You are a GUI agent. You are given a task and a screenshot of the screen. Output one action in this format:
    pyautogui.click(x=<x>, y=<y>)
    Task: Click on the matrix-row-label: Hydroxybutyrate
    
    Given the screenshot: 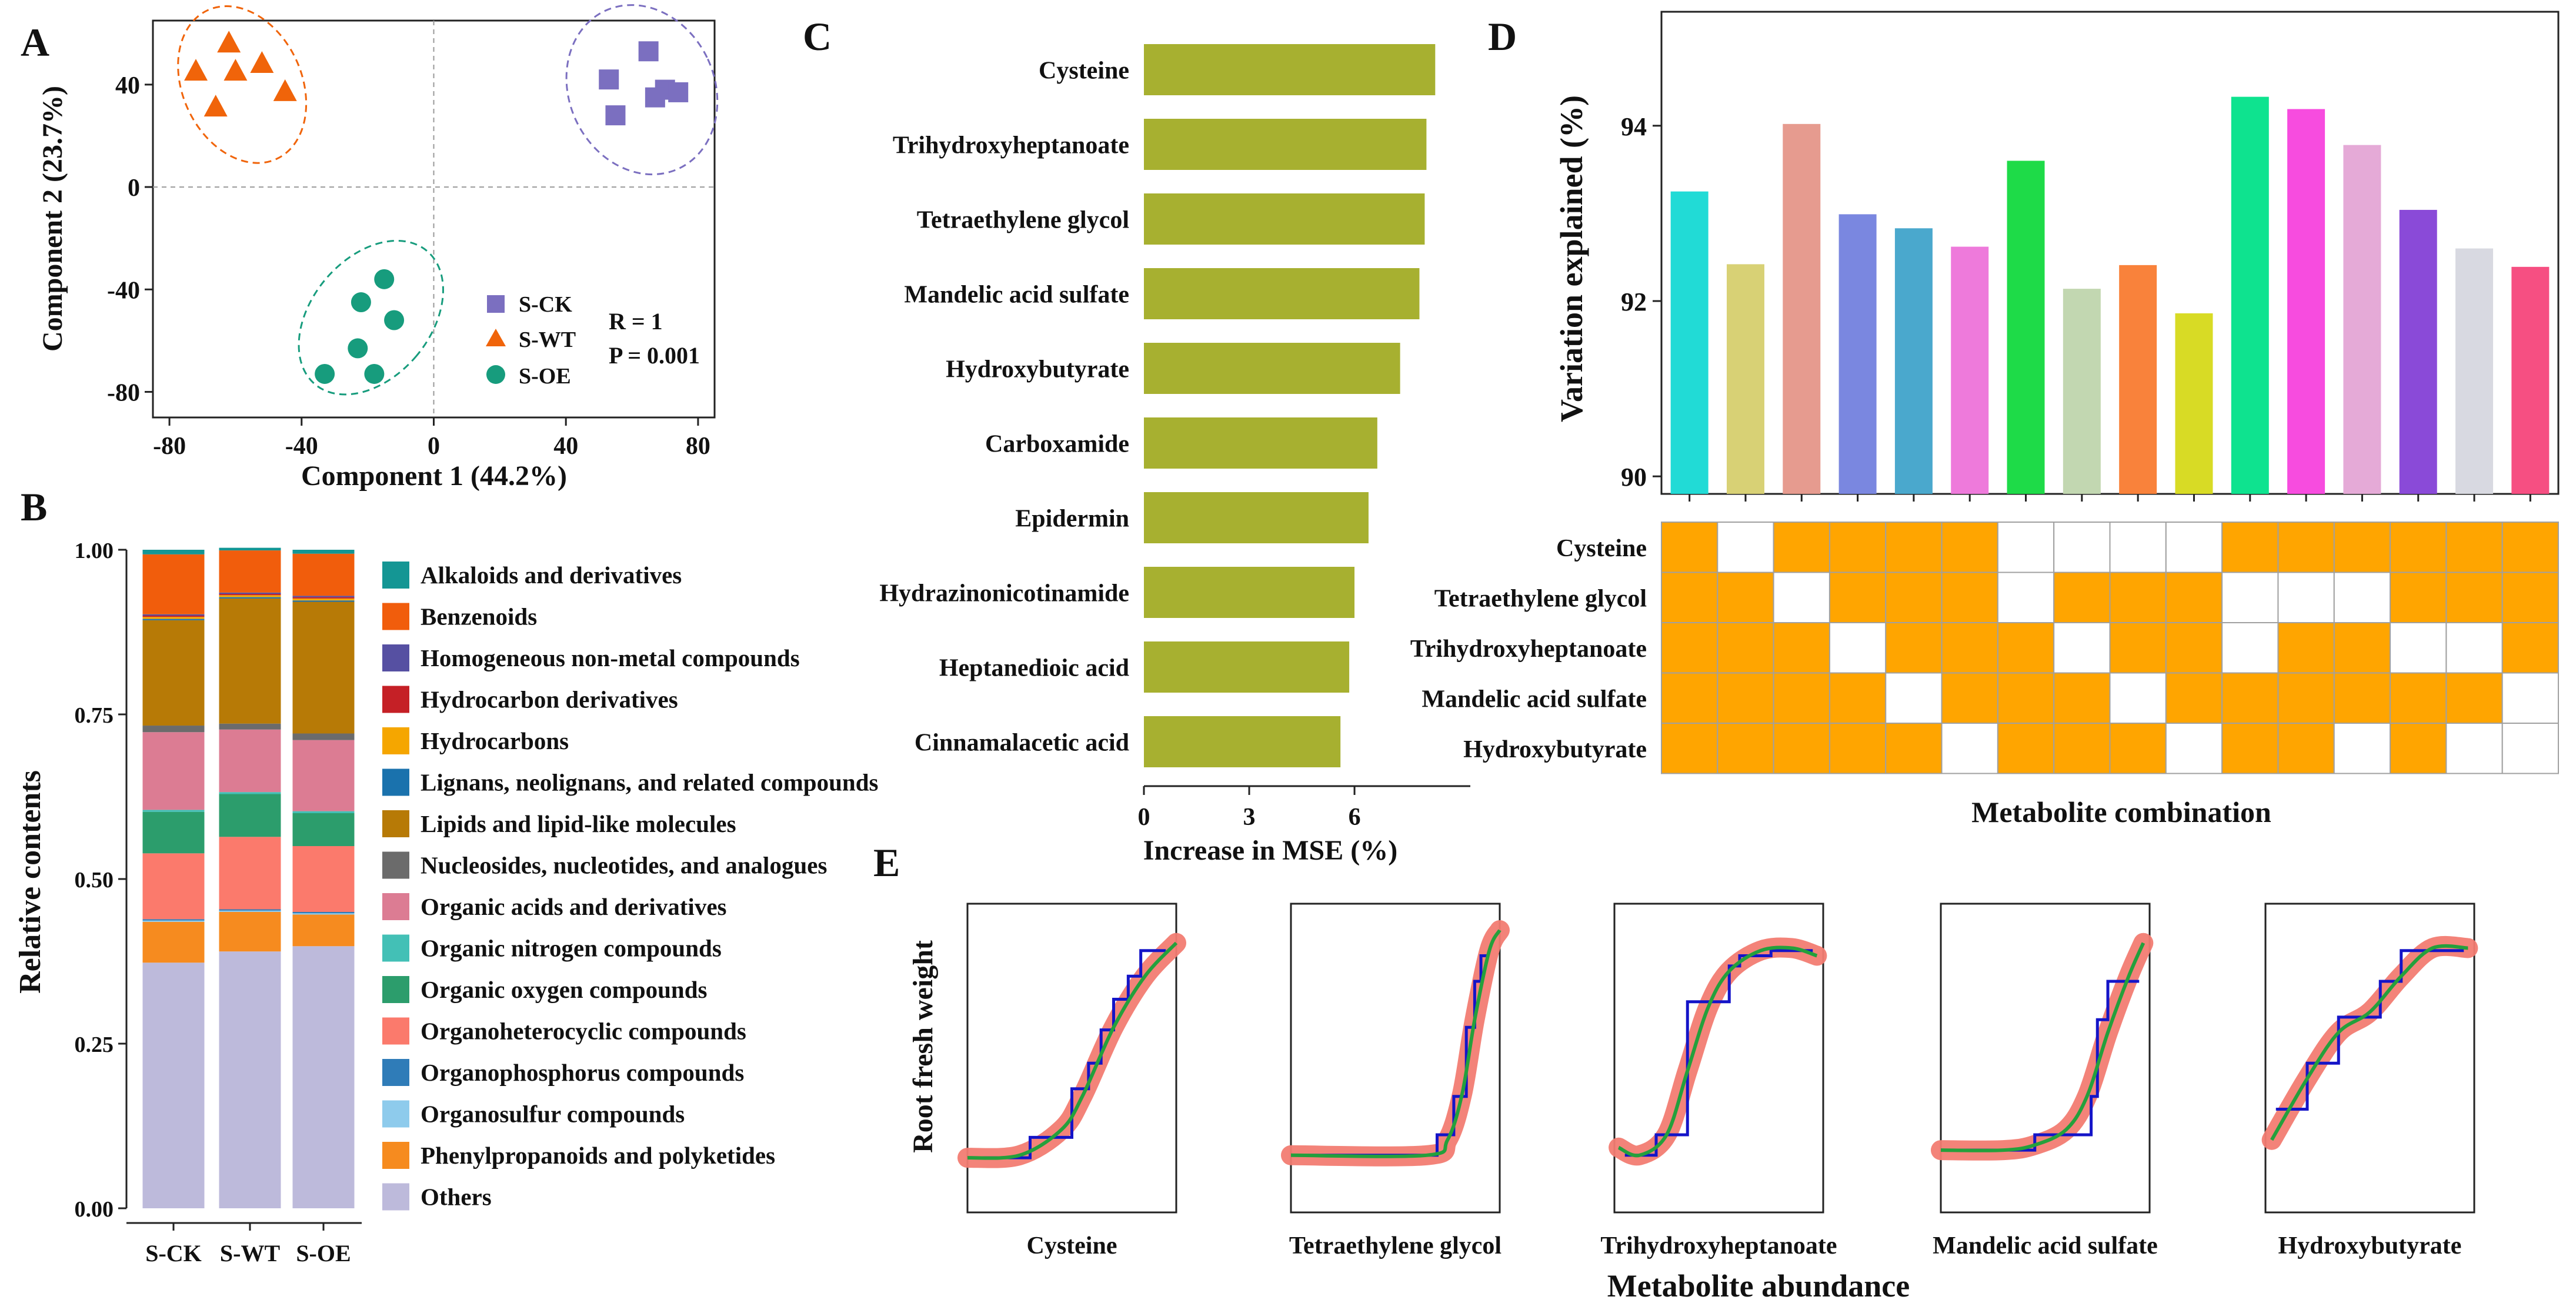 What is the action you would take?
    pyautogui.click(x=1555, y=749)
    